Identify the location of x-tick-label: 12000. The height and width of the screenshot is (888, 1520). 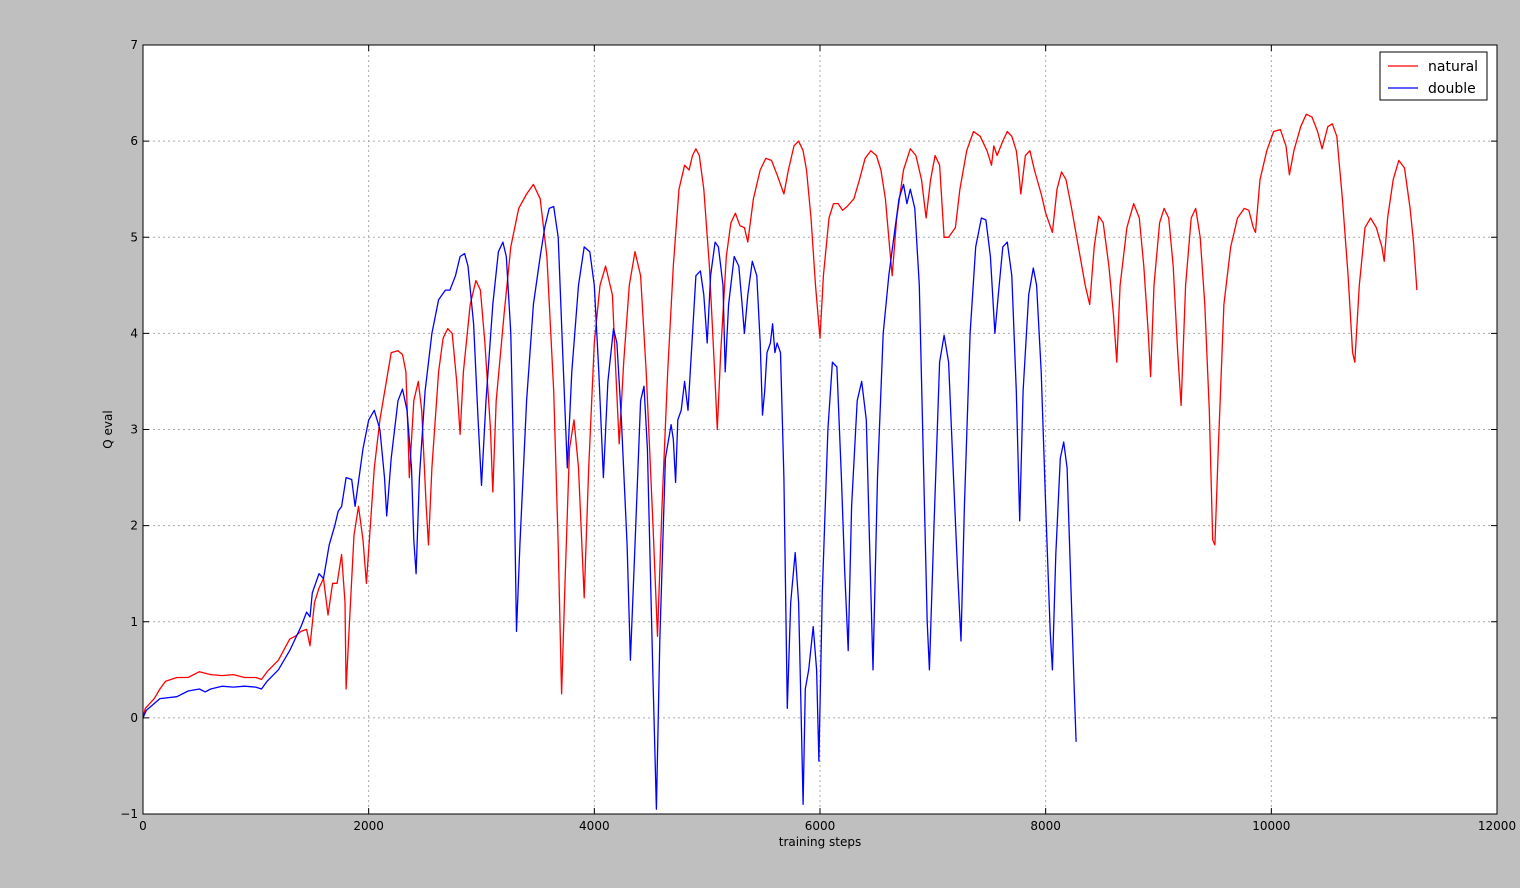
(1497, 826).